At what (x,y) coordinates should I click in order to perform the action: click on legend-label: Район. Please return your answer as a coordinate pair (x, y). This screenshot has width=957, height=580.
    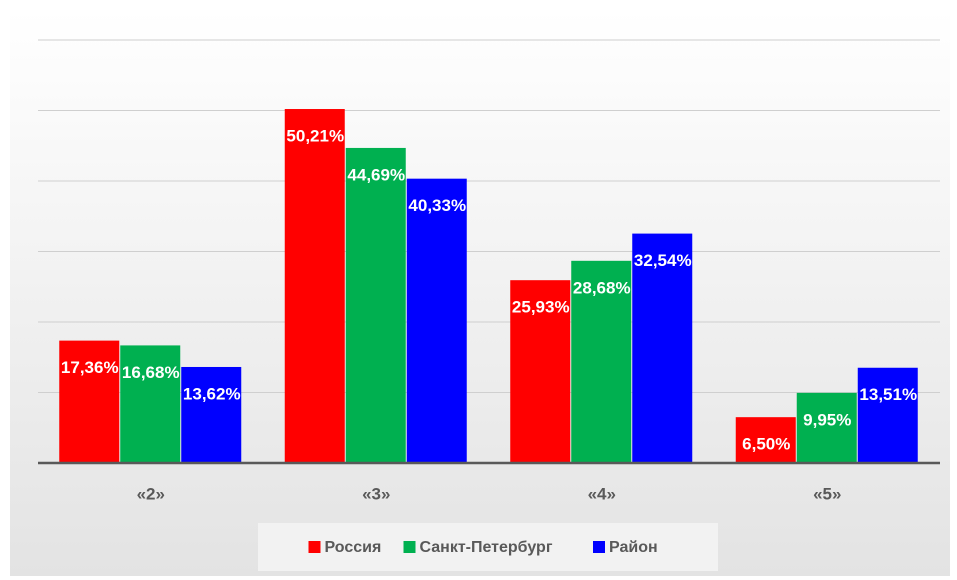
    Looking at the image, I should click on (633, 547).